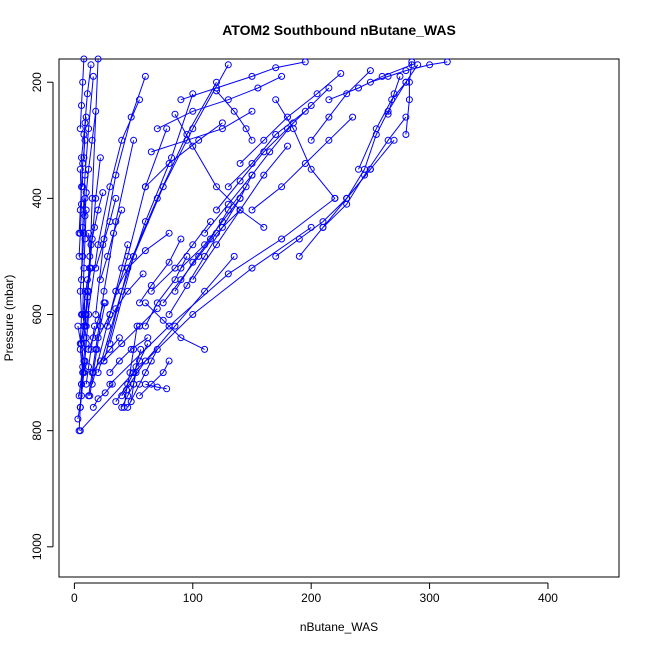 This screenshot has width=650, height=650. I want to click on x-tick-label: 300, so click(430, 598).